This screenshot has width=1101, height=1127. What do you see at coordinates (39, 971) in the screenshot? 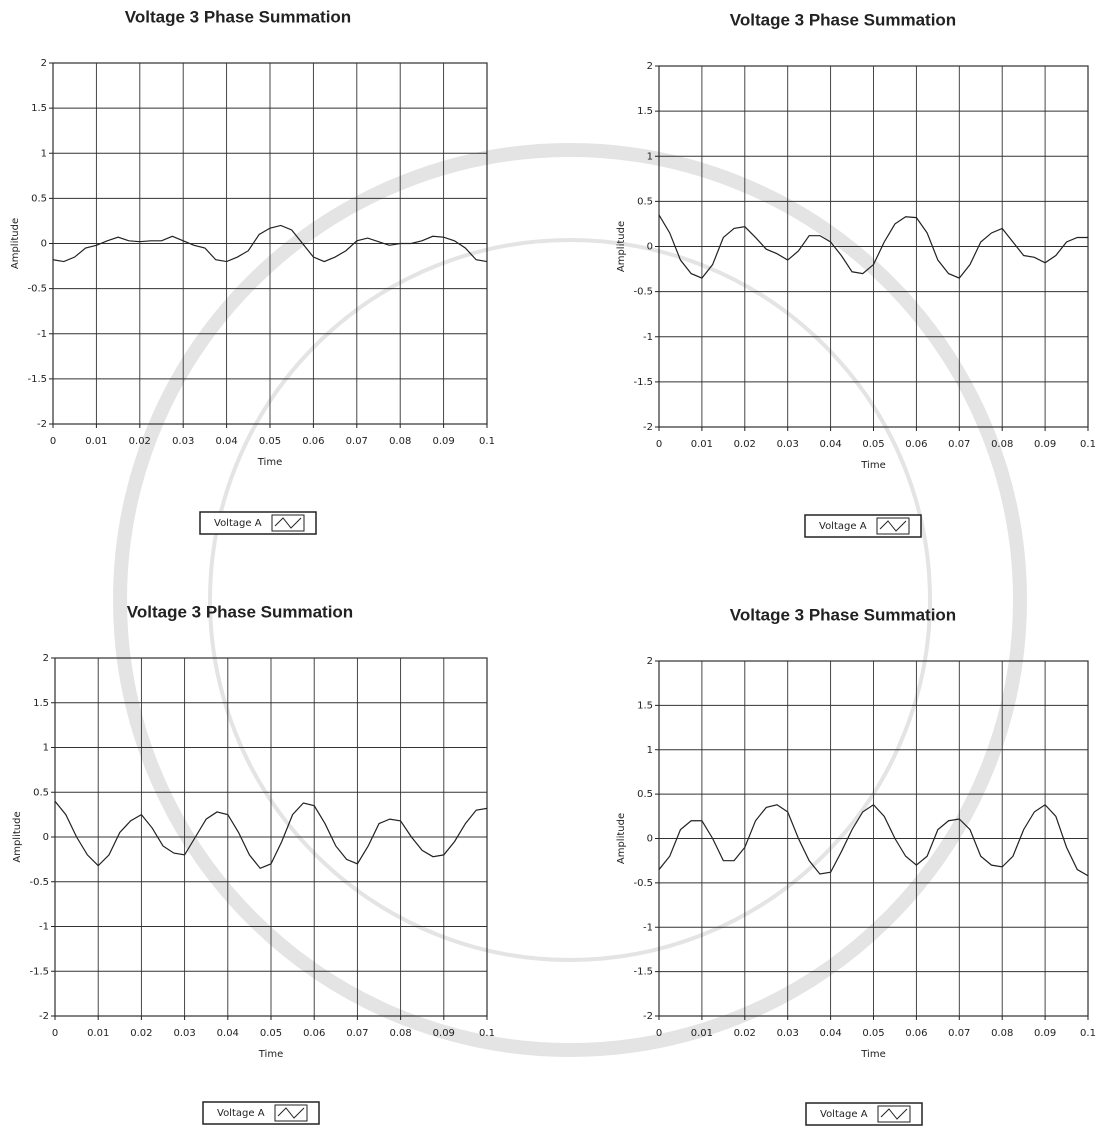
I see `y-tick-label: -1.5` at bounding box center [39, 971].